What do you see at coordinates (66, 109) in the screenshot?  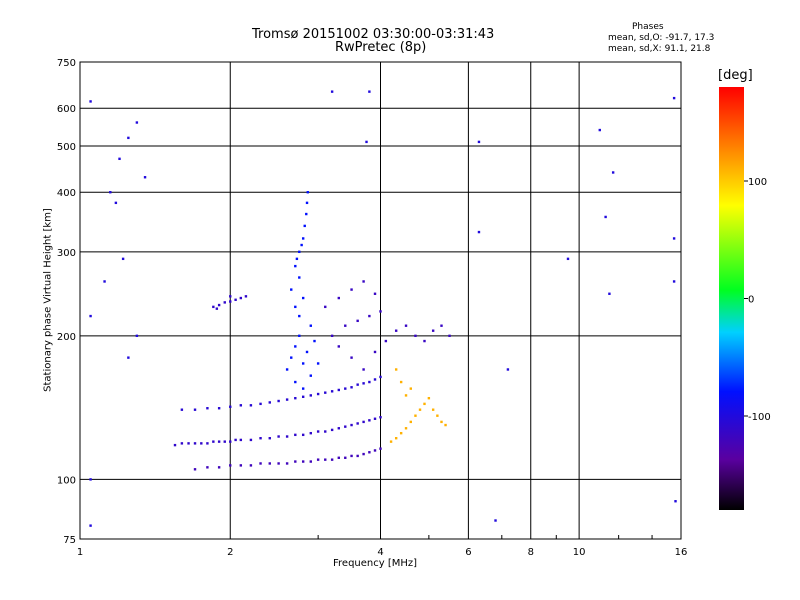 I see `y-tick-label: 600` at bounding box center [66, 109].